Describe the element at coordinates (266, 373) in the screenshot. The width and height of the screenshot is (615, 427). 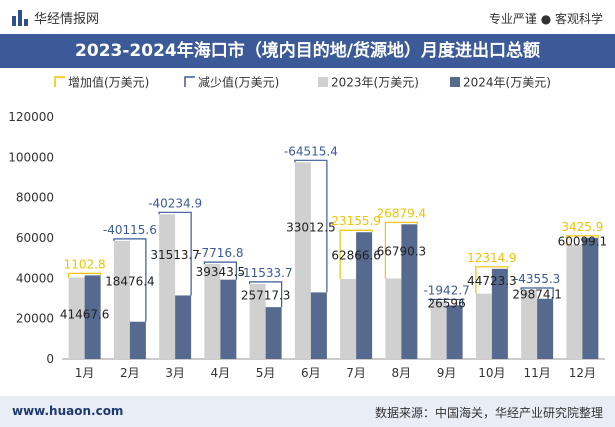
I see `x-tick-label: 5月` at that location.